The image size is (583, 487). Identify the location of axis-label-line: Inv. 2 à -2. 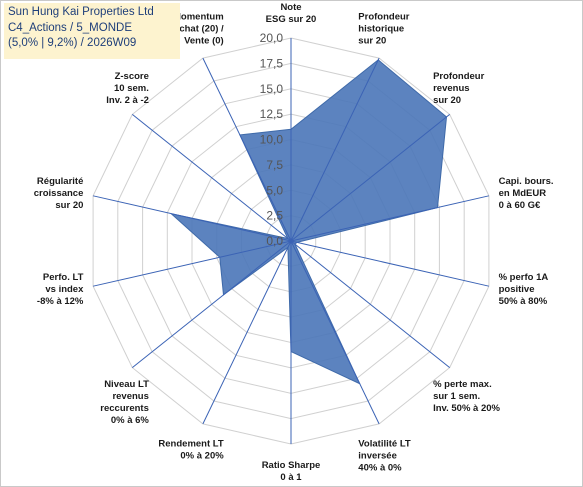
(127, 100).